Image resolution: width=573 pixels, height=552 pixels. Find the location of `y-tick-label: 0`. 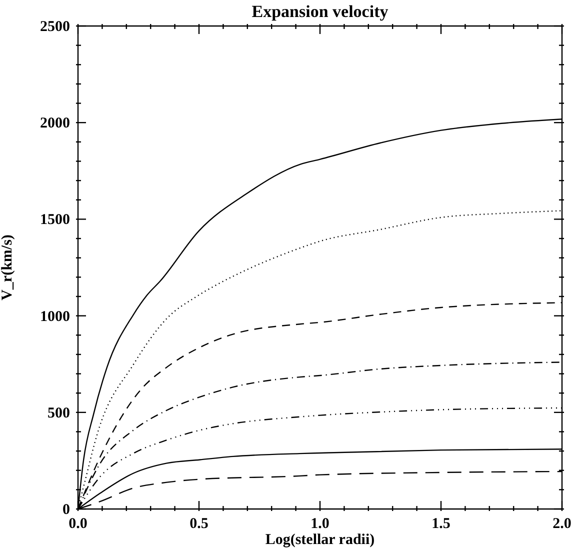

y-tick-label: 0 is located at coordinates (66, 510).